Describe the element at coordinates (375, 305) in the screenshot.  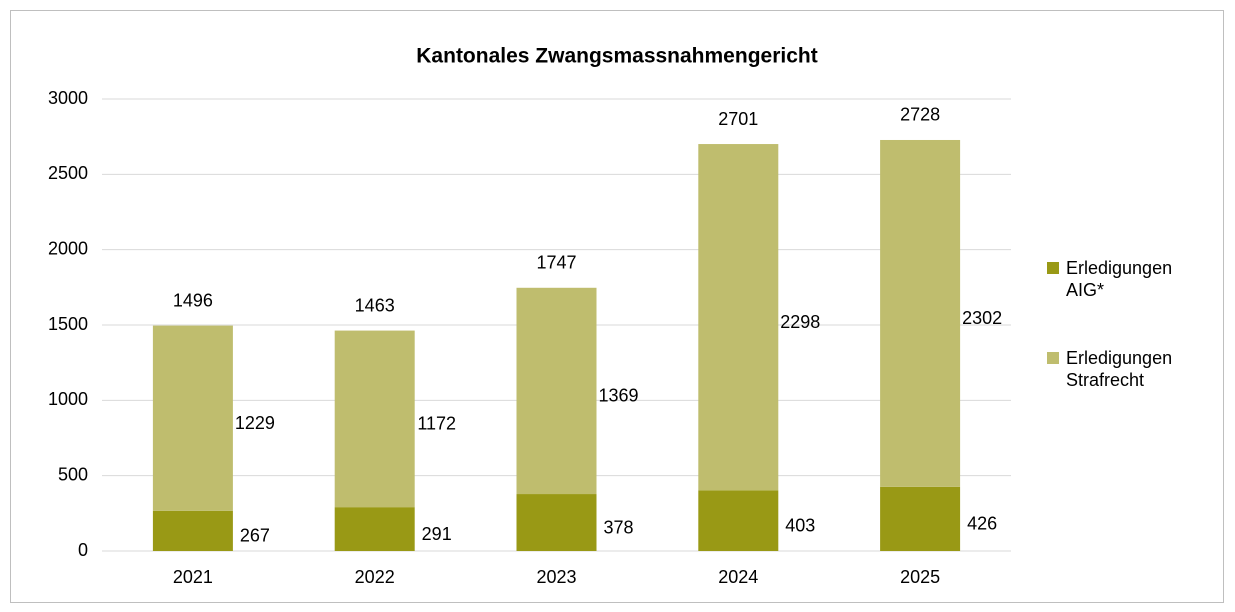
I see `total-label: 1463` at that location.